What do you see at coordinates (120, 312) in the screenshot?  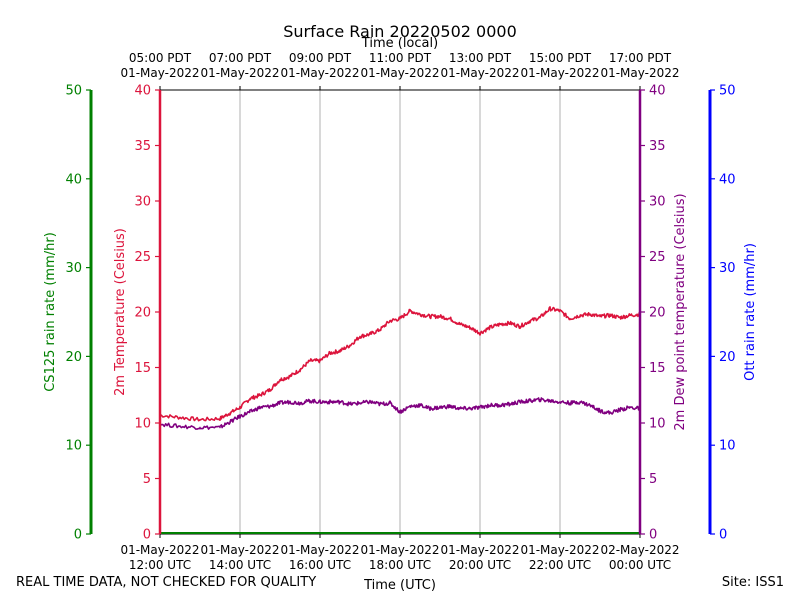 I see `temperature-axis-label: 2m Temperature (Celsius)` at bounding box center [120, 312].